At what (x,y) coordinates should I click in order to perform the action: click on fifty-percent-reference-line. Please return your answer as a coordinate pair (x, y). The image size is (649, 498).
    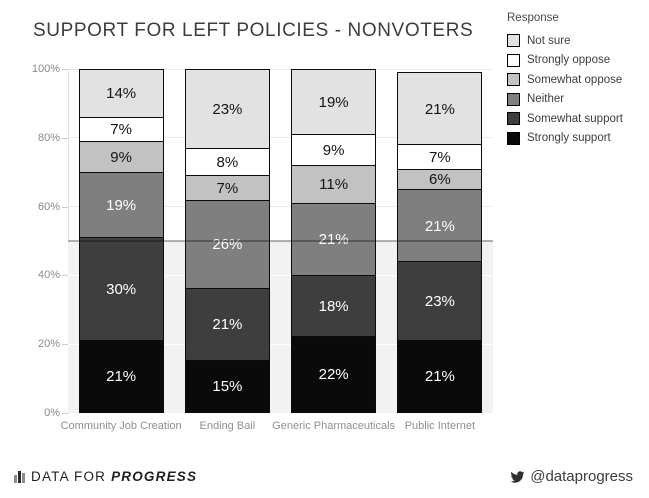
    Looking at the image, I should click on (280, 241).